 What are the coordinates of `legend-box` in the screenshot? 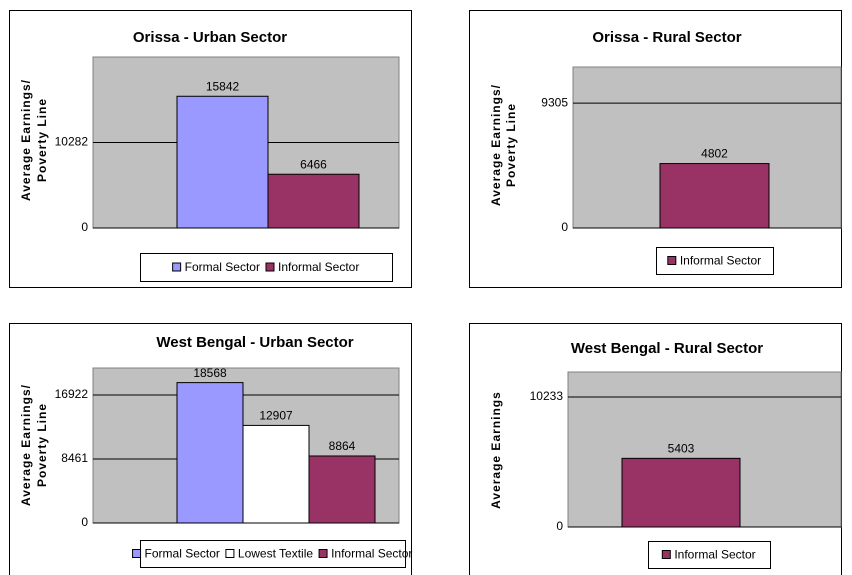 It's located at (273, 554).